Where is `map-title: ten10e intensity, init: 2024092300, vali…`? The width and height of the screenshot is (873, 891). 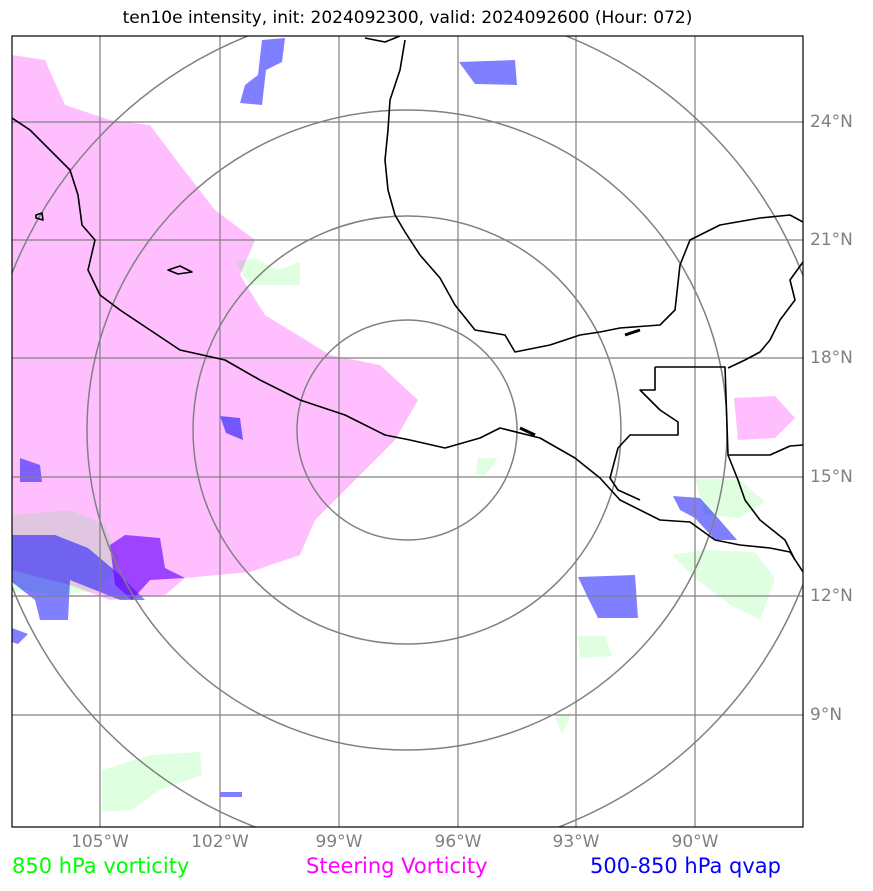 map-title: ten10e intensity, init: 2024092300, vali… is located at coordinates (407, 18).